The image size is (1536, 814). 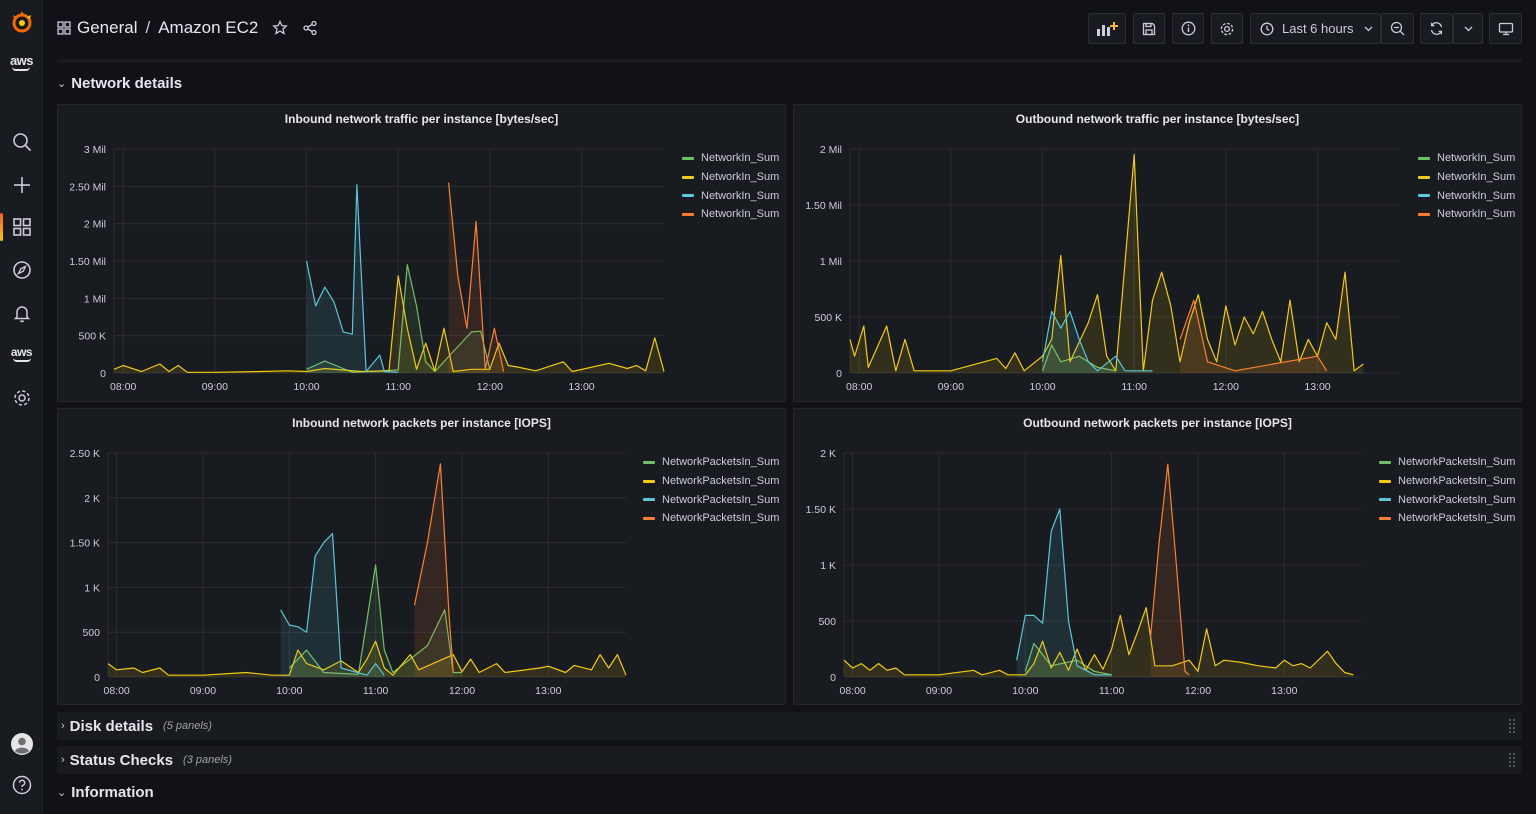 I want to click on row-information: ⌄ Information, so click(x=105, y=792).